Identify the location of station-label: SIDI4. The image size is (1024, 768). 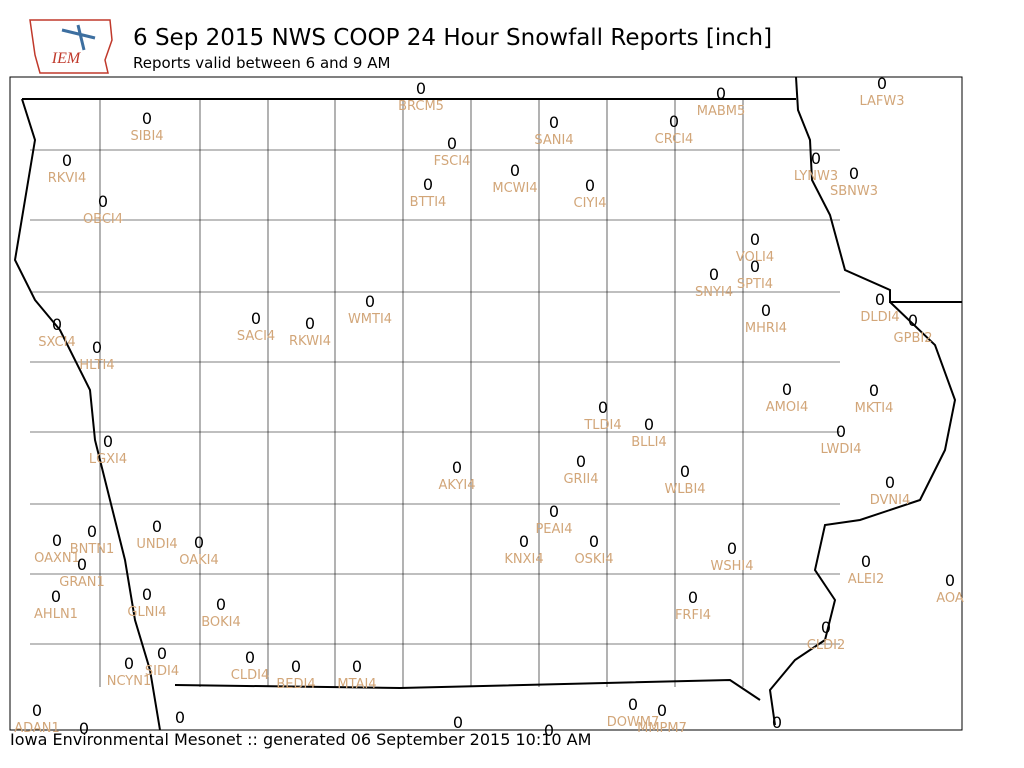
(162, 671).